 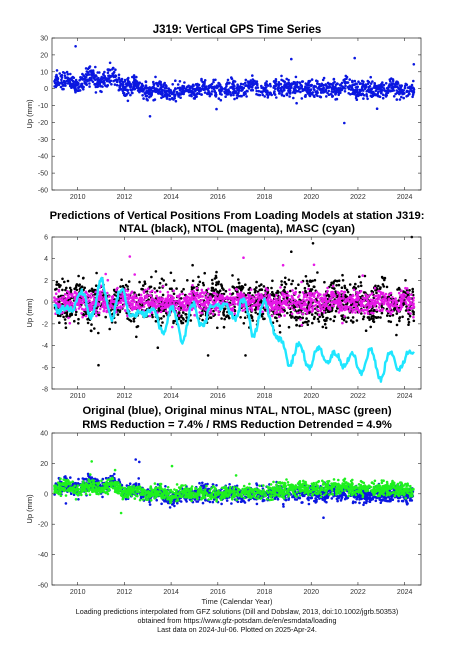 I want to click on y-tick-label: -10, so click(x=43, y=106).